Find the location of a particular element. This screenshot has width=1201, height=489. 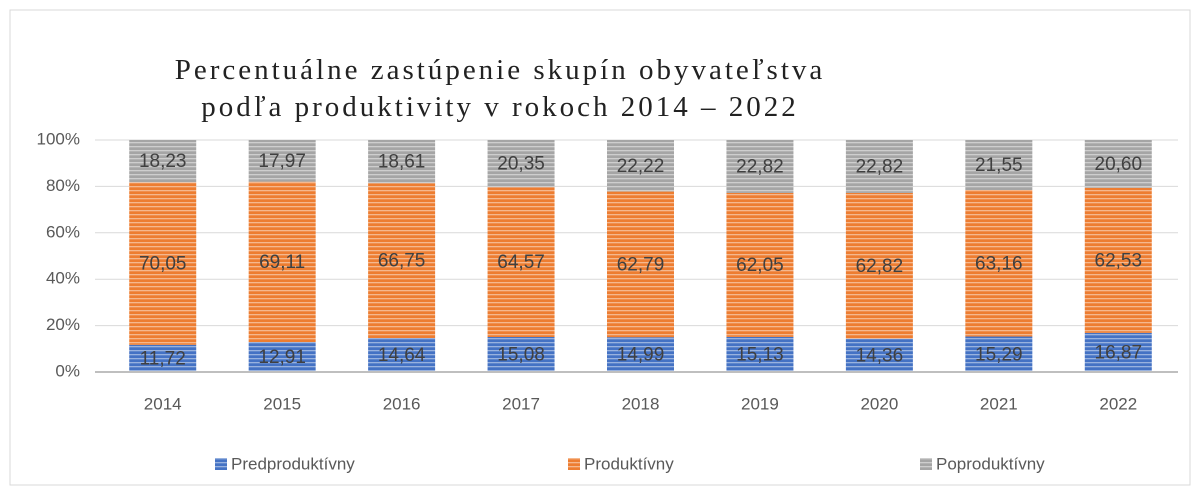

legend-label: Predproduktívny is located at coordinates (293, 463).